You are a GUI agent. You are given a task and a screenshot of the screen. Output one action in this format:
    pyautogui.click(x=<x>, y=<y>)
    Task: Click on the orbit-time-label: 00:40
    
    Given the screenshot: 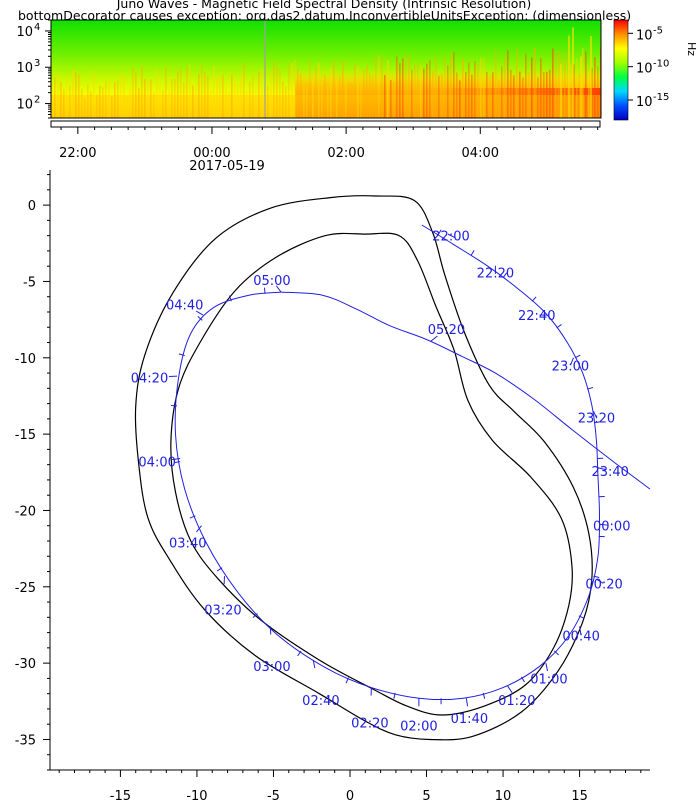 What is the action you would take?
    pyautogui.click(x=580, y=637)
    